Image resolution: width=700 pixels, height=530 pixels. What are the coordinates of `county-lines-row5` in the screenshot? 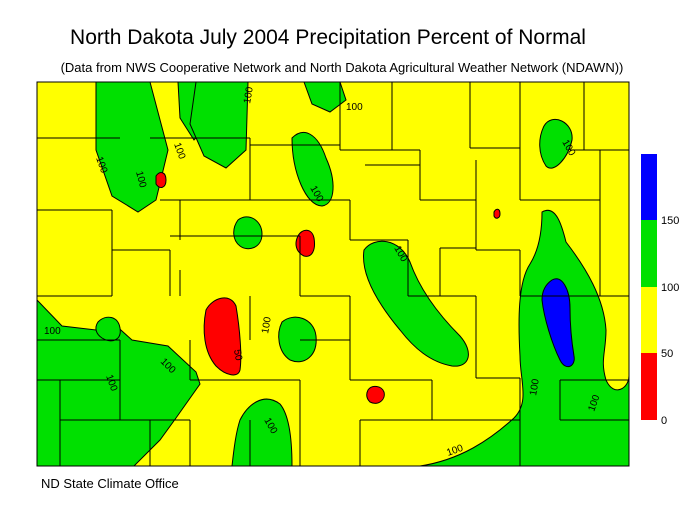 It's located at (333, 379).